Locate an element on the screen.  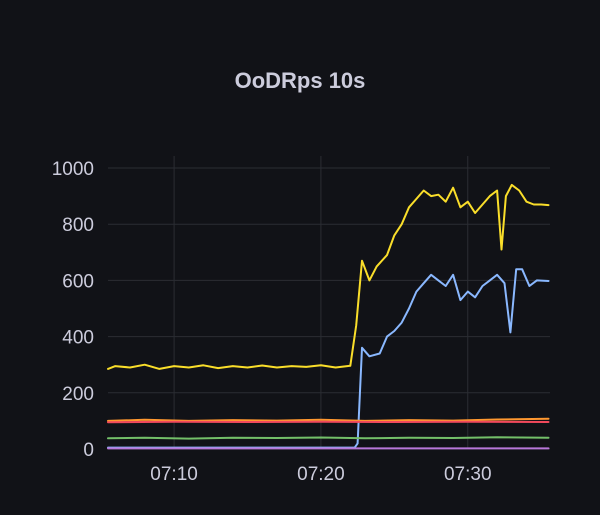
chart-title: OoDRps 10s is located at coordinates (300, 80).